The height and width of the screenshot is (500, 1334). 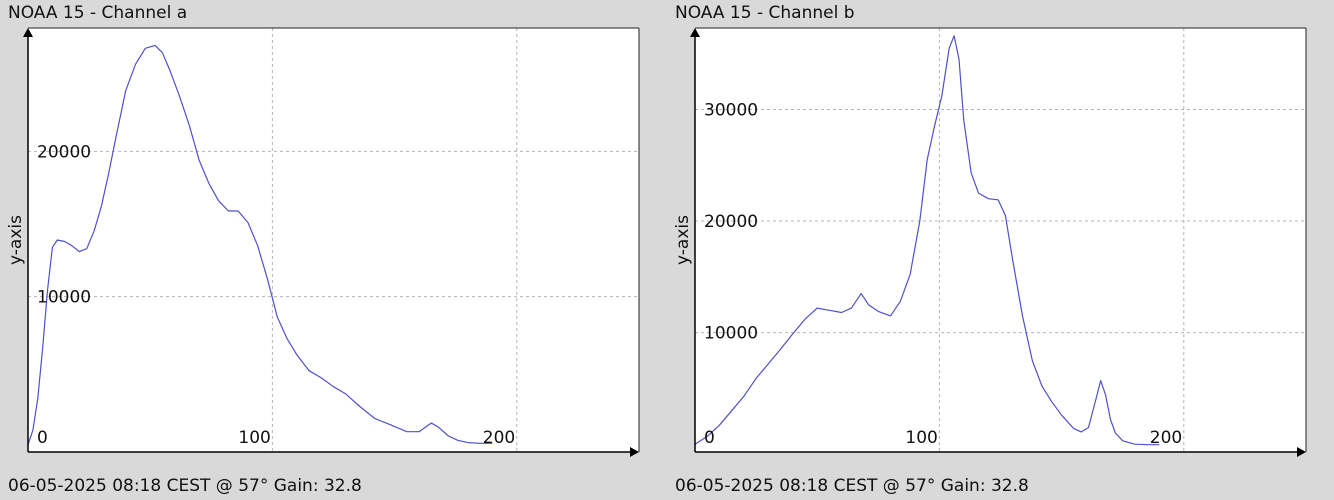 I want to click on chart-title: NOAA 15 - Channel b, so click(x=765, y=13).